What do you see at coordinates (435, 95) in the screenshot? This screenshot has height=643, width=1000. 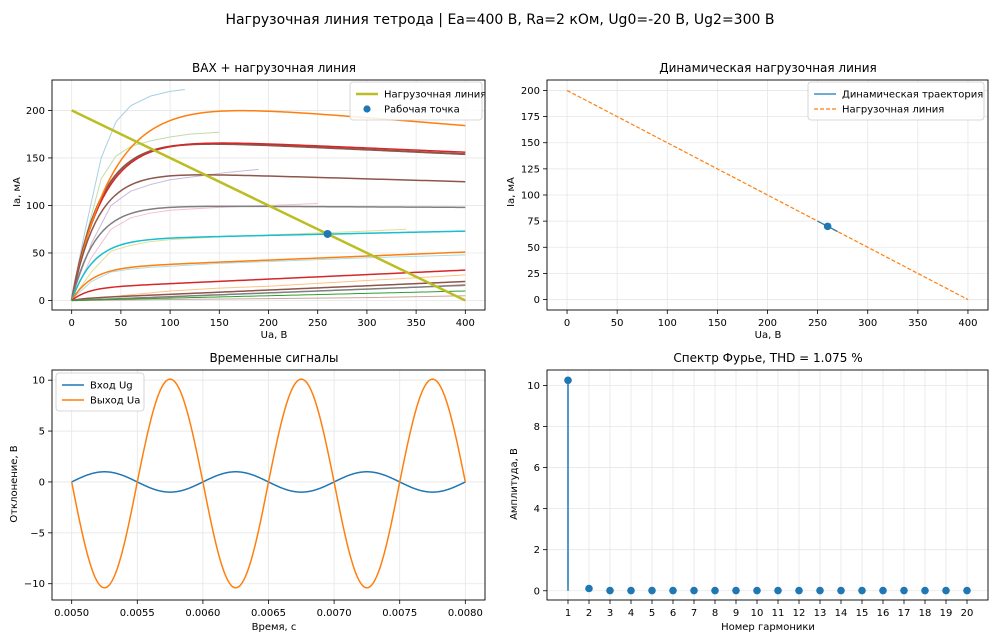 I see `legend-label: Нагрузочная линия` at bounding box center [435, 95].